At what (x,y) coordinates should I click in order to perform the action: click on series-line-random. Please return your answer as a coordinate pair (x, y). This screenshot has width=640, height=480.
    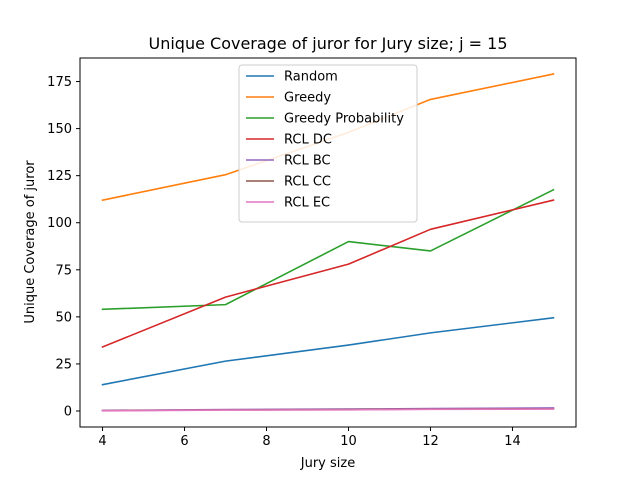
    Looking at the image, I should click on (328, 351).